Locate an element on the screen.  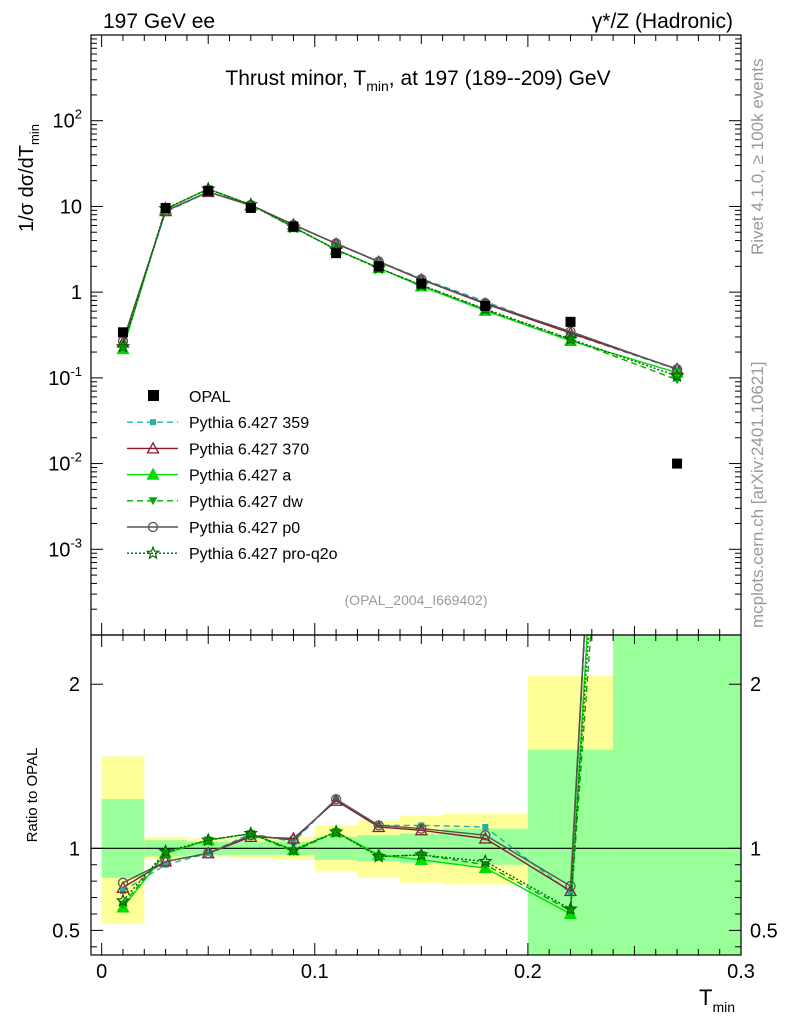
legend-item-sp0: Pythia 6.427 p0 is located at coordinates (213, 528).